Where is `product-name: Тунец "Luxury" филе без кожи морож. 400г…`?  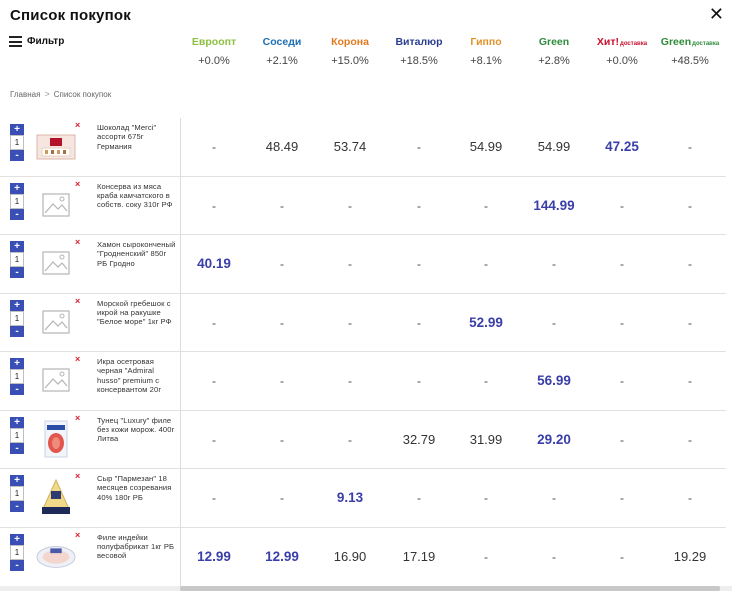
product-name: Тунец "Luxury" филе без кожи морож. 400г… is located at coordinates (136, 429).